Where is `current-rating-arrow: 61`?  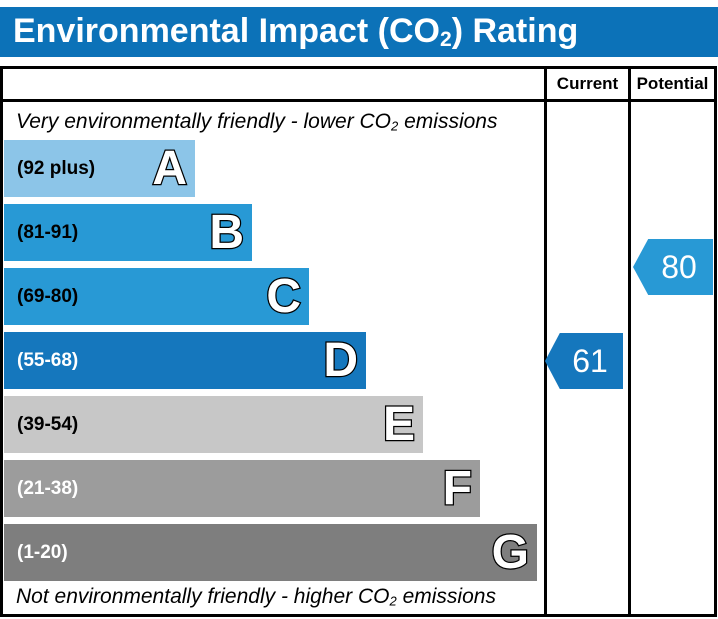
current-rating-arrow: 61 is located at coordinates (584, 361).